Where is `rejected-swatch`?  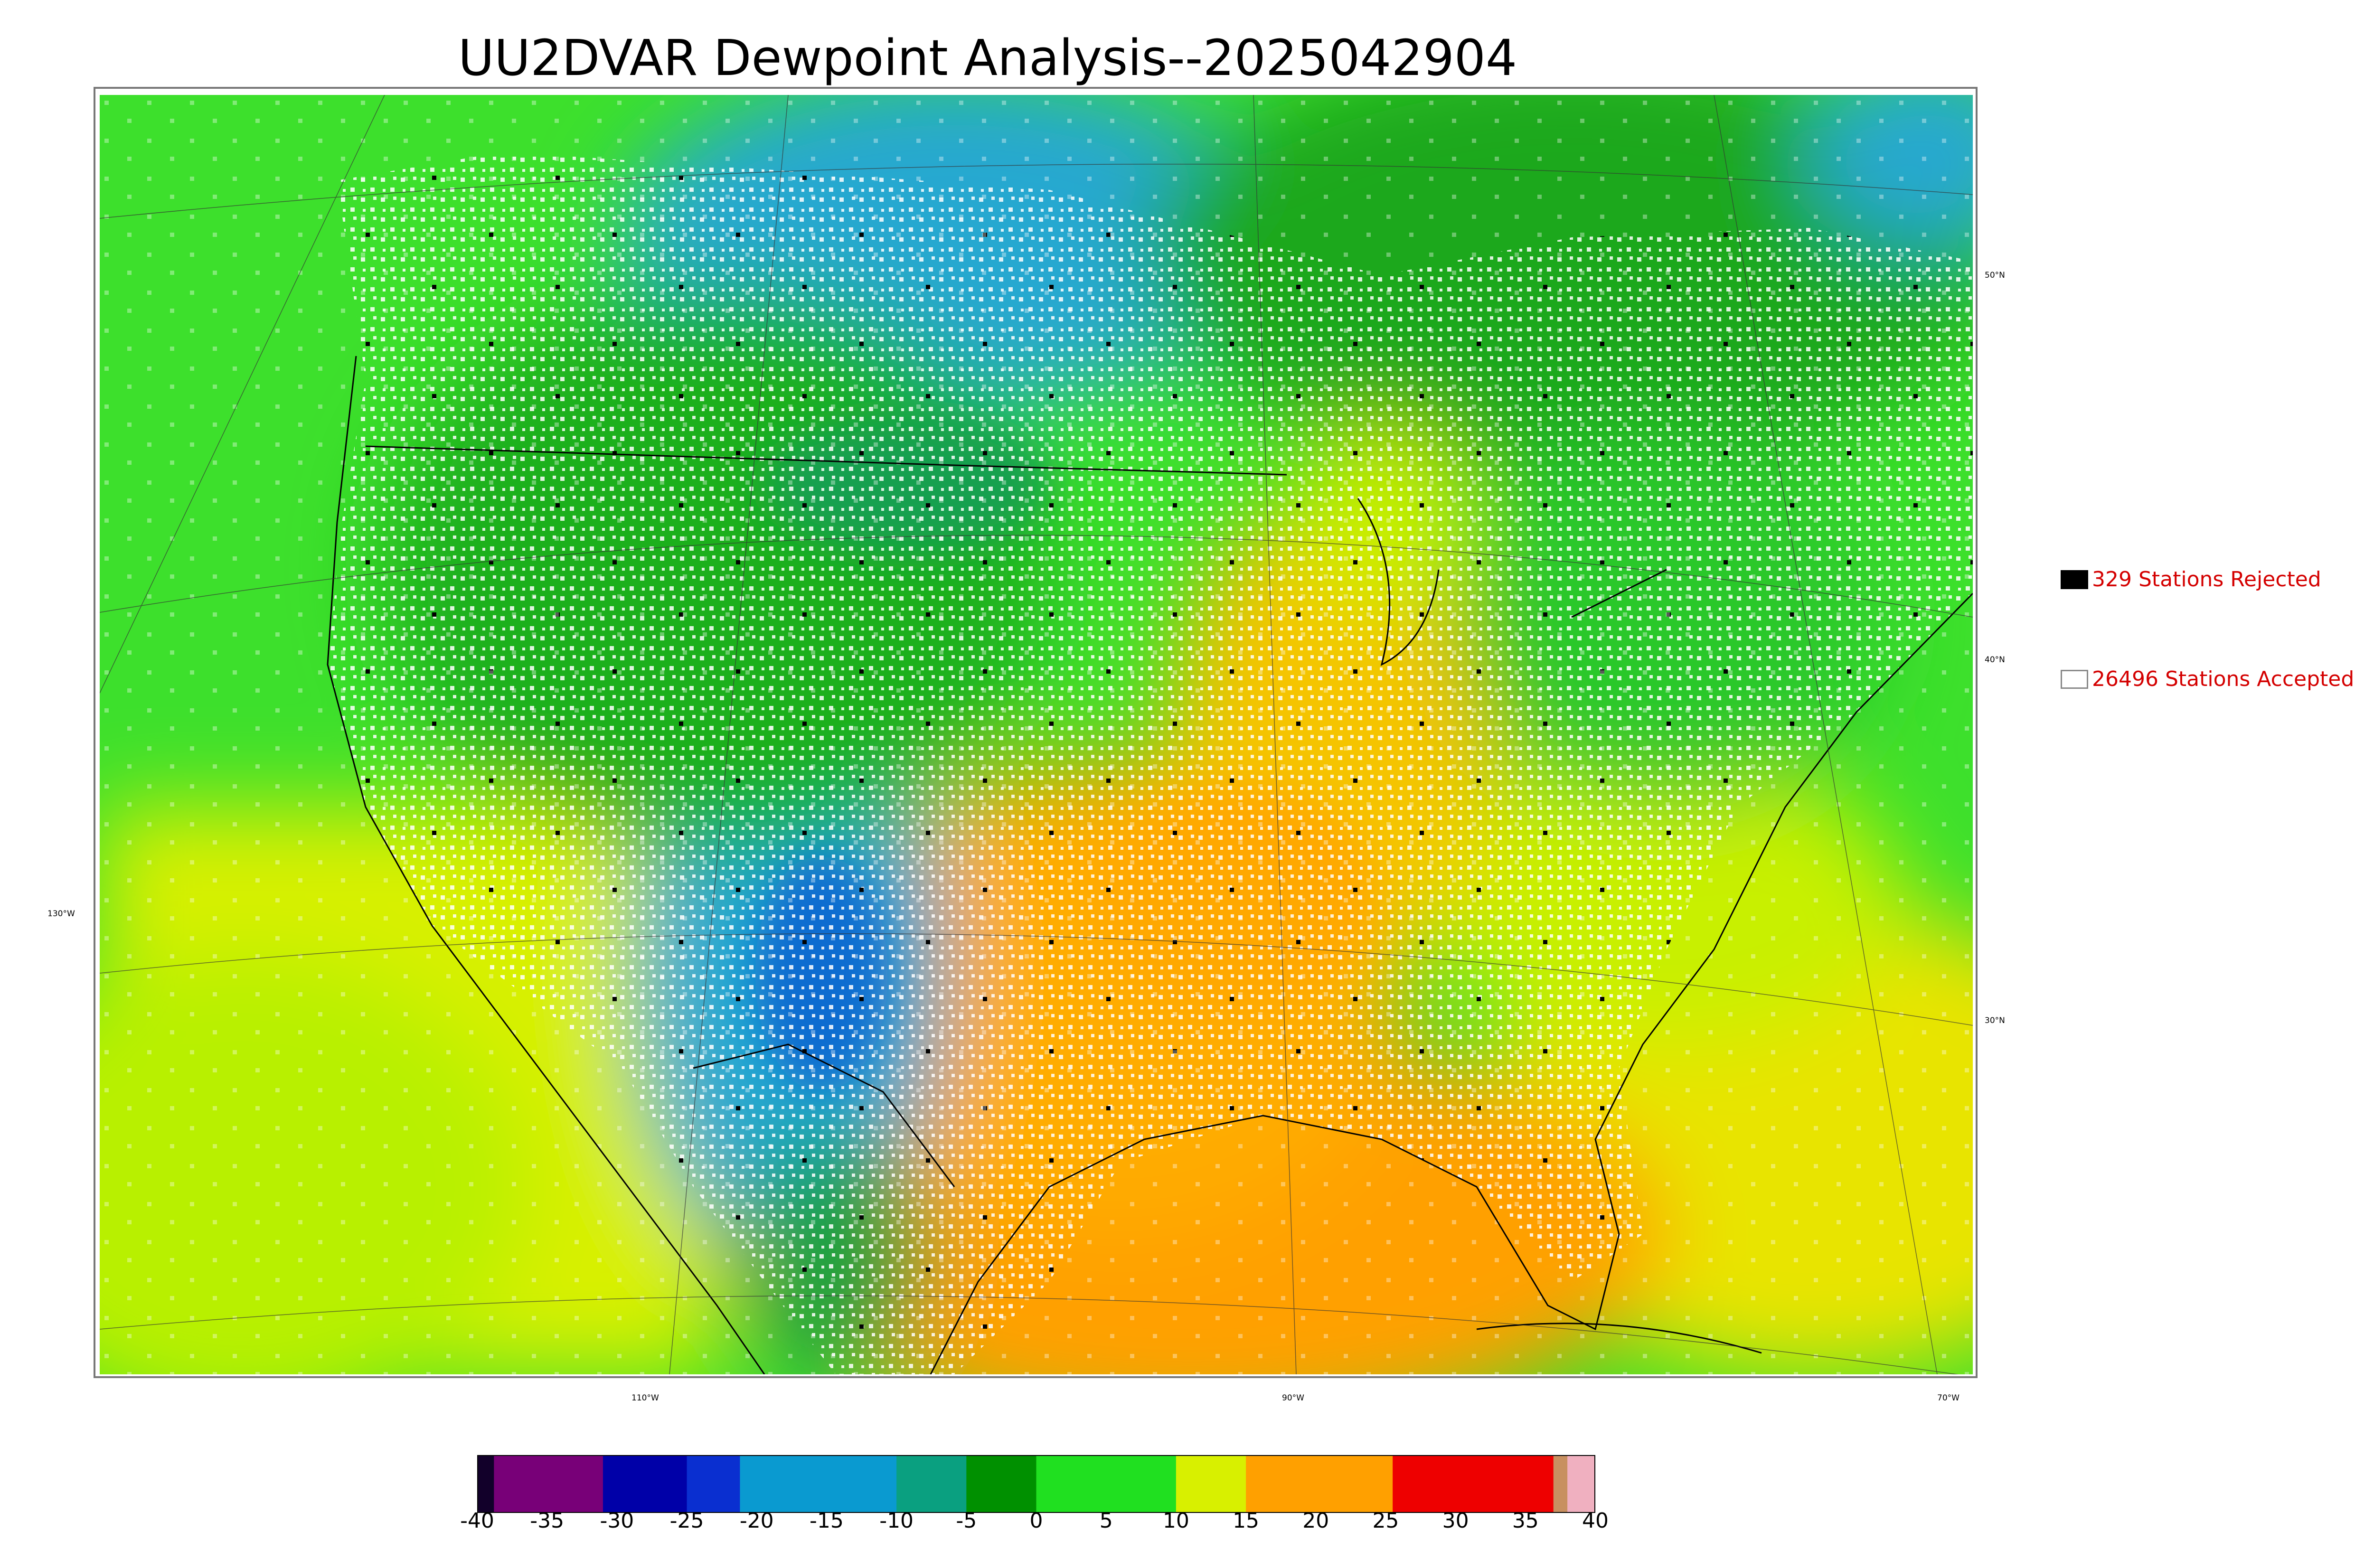
rejected-swatch is located at coordinates (2074, 580).